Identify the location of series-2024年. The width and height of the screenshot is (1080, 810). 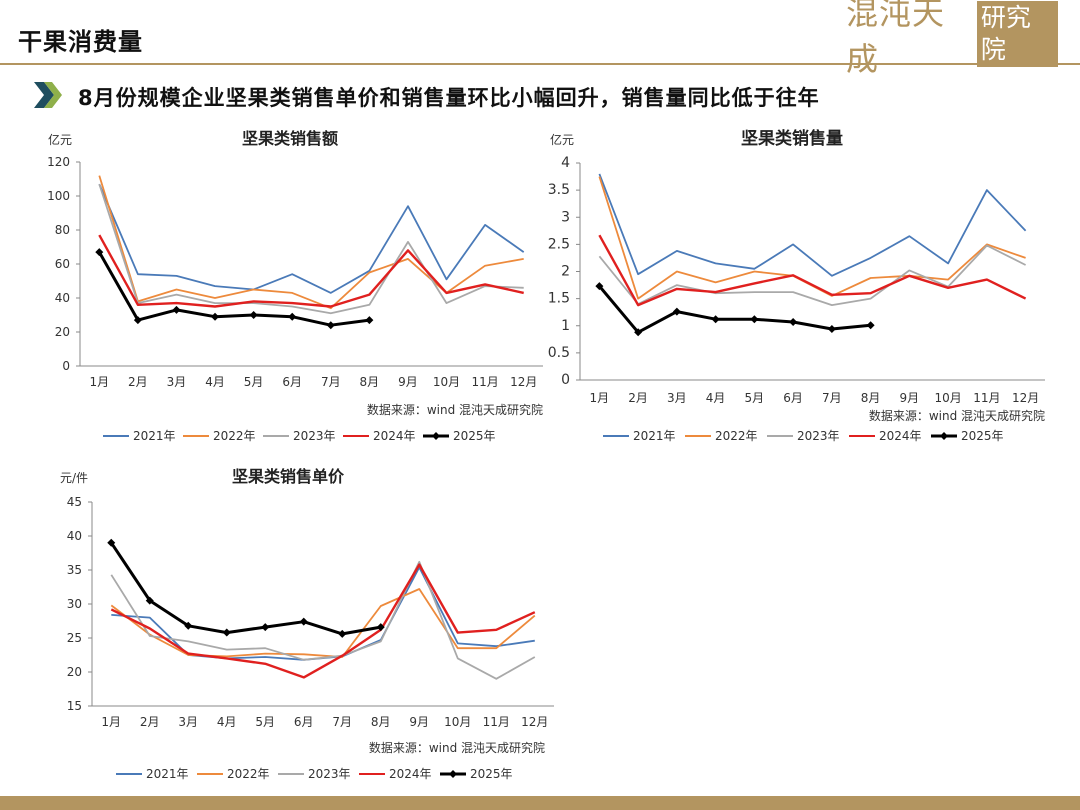
(311, 271).